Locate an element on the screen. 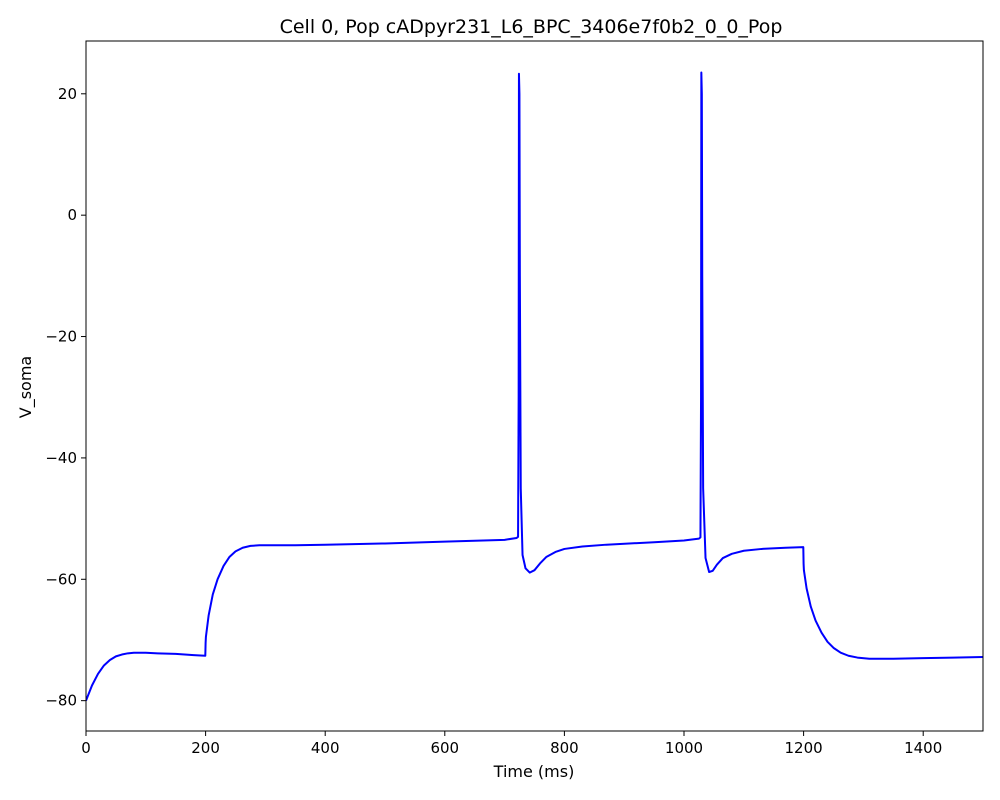 The width and height of the screenshot is (1000, 800). y-tick-label: −40 is located at coordinates (61, 458).